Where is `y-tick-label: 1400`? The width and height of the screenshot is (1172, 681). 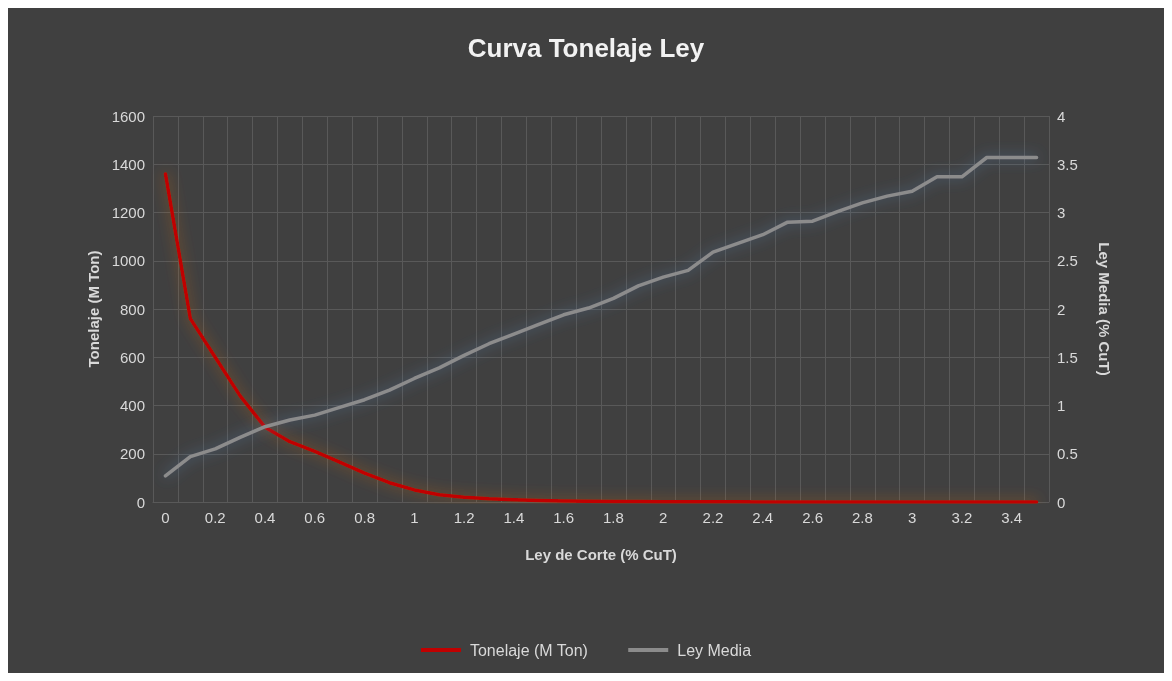 y-tick-label: 1400 is located at coordinates (128, 164).